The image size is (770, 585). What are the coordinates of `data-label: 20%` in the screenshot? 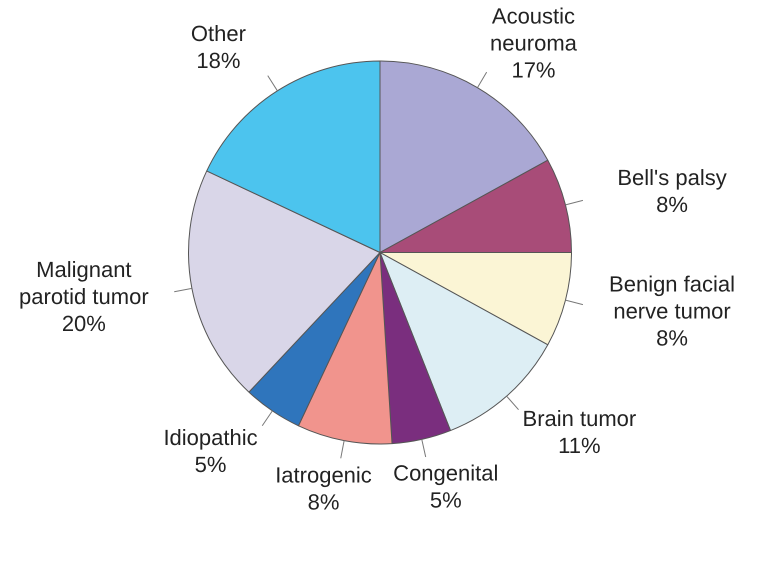 It's located at (84, 323).